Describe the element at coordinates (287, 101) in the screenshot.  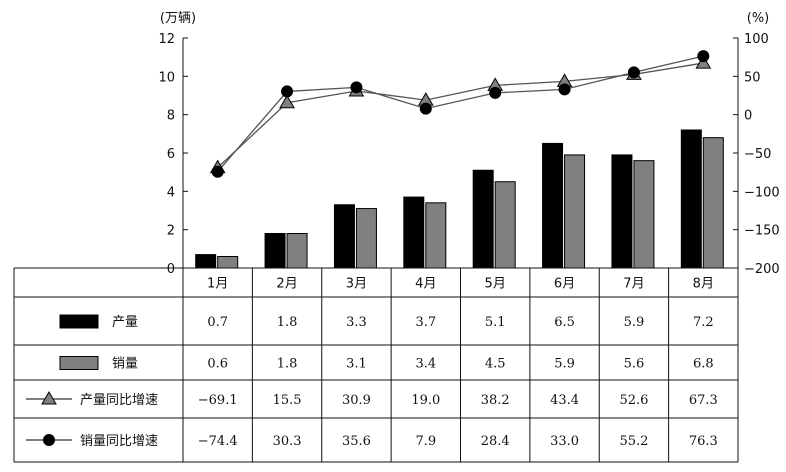
I see `triangle-marker` at that location.